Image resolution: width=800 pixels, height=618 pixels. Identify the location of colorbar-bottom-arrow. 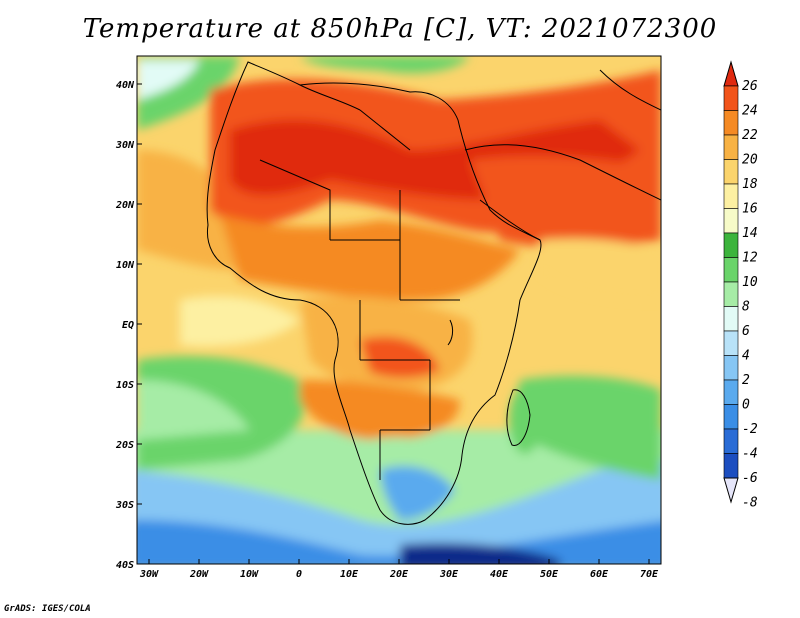
(731, 490).